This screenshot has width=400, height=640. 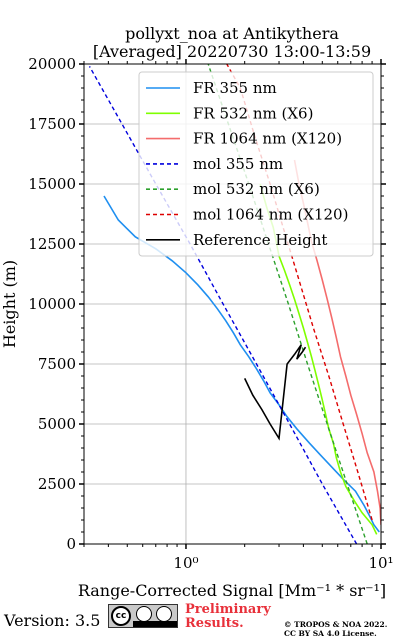 I want to click on series-line-reference-height, so click(x=275, y=392).